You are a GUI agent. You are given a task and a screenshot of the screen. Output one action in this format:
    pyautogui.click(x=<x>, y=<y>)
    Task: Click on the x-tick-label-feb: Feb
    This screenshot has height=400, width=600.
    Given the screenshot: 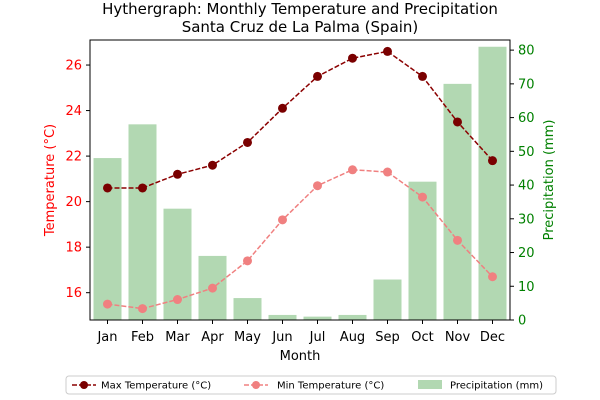 What is the action you would take?
    pyautogui.click(x=142, y=337)
    